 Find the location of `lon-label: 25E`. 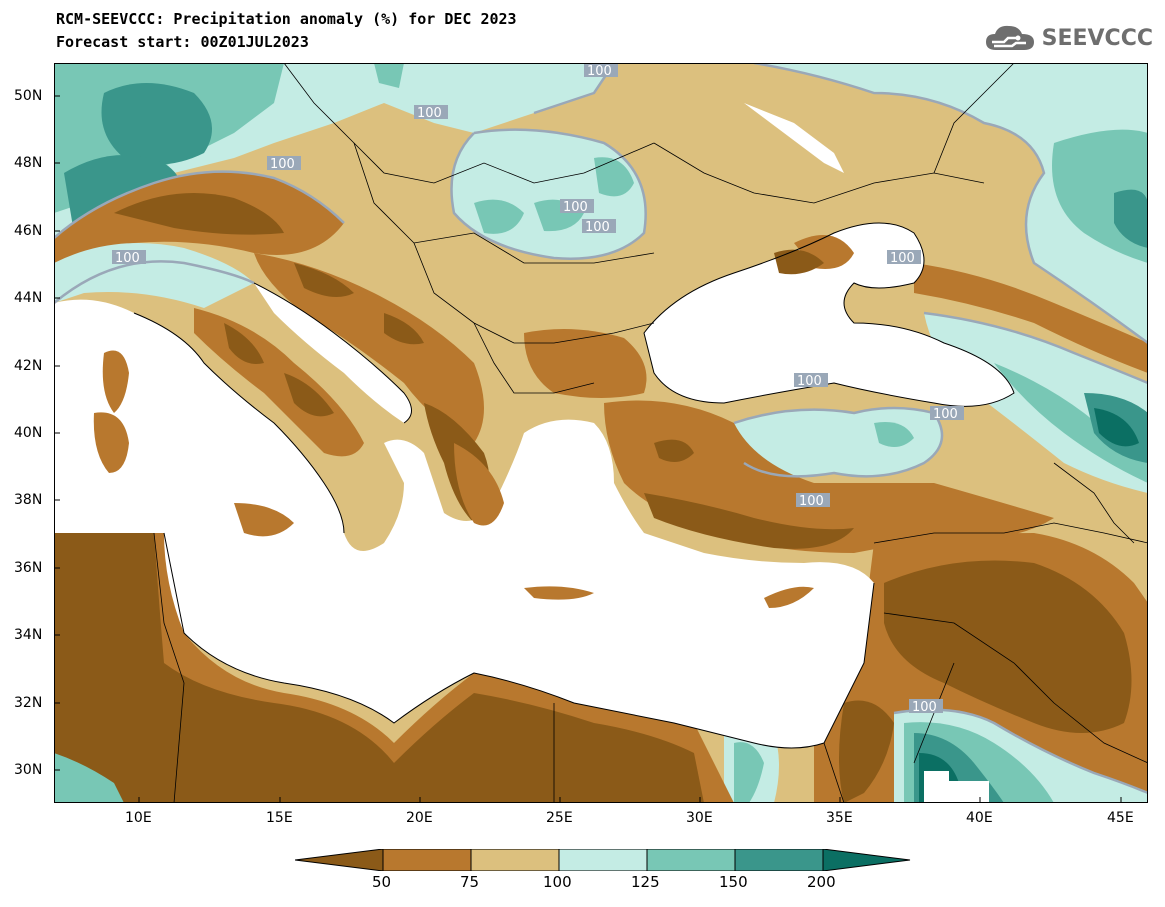

lon-label: 25E is located at coordinates (559, 818).